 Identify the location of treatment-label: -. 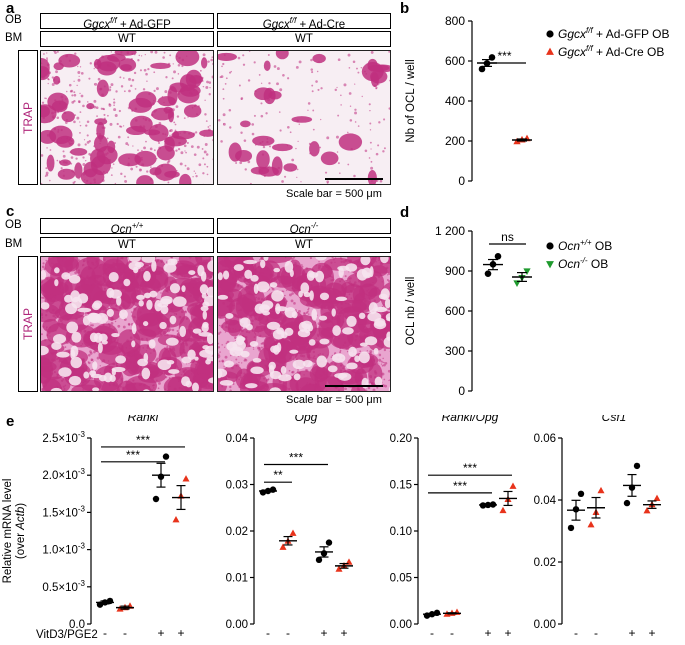
(596, 633).